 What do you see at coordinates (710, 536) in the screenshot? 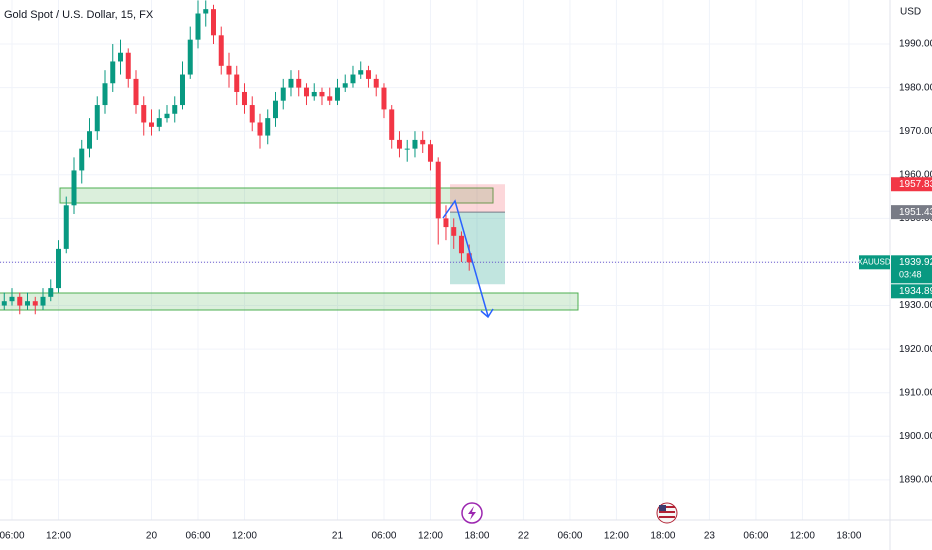
I see `x-tick-label: 23` at bounding box center [710, 536].